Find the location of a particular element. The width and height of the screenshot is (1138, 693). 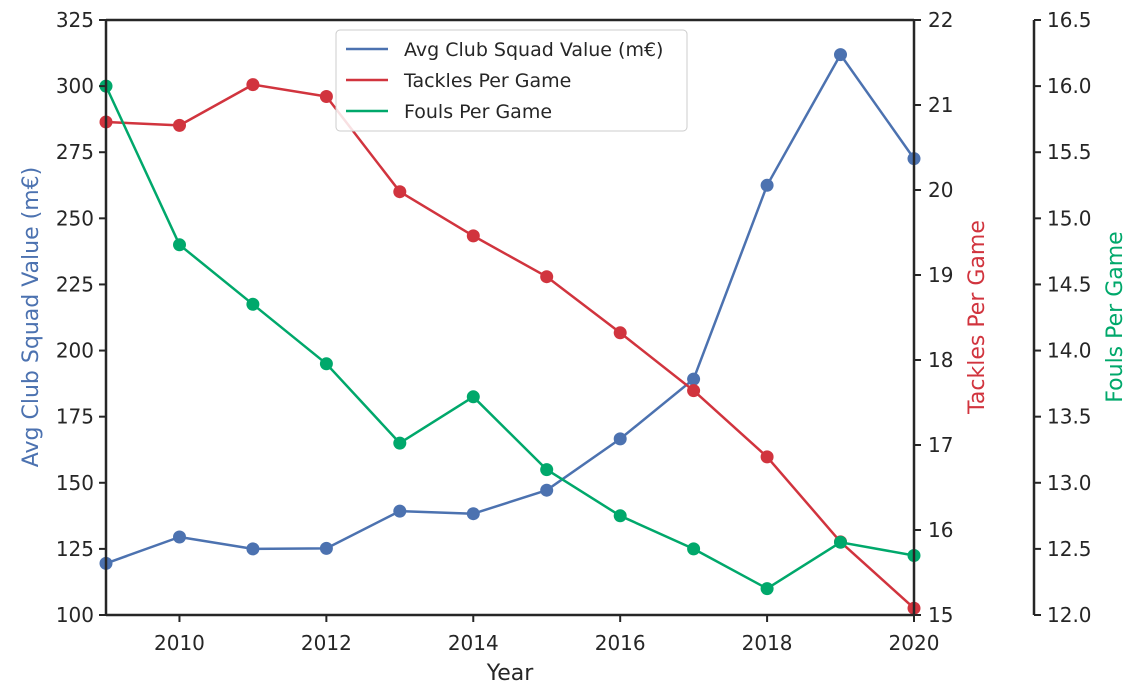

right2-tick-label: 15.0 is located at coordinates (1069, 218).